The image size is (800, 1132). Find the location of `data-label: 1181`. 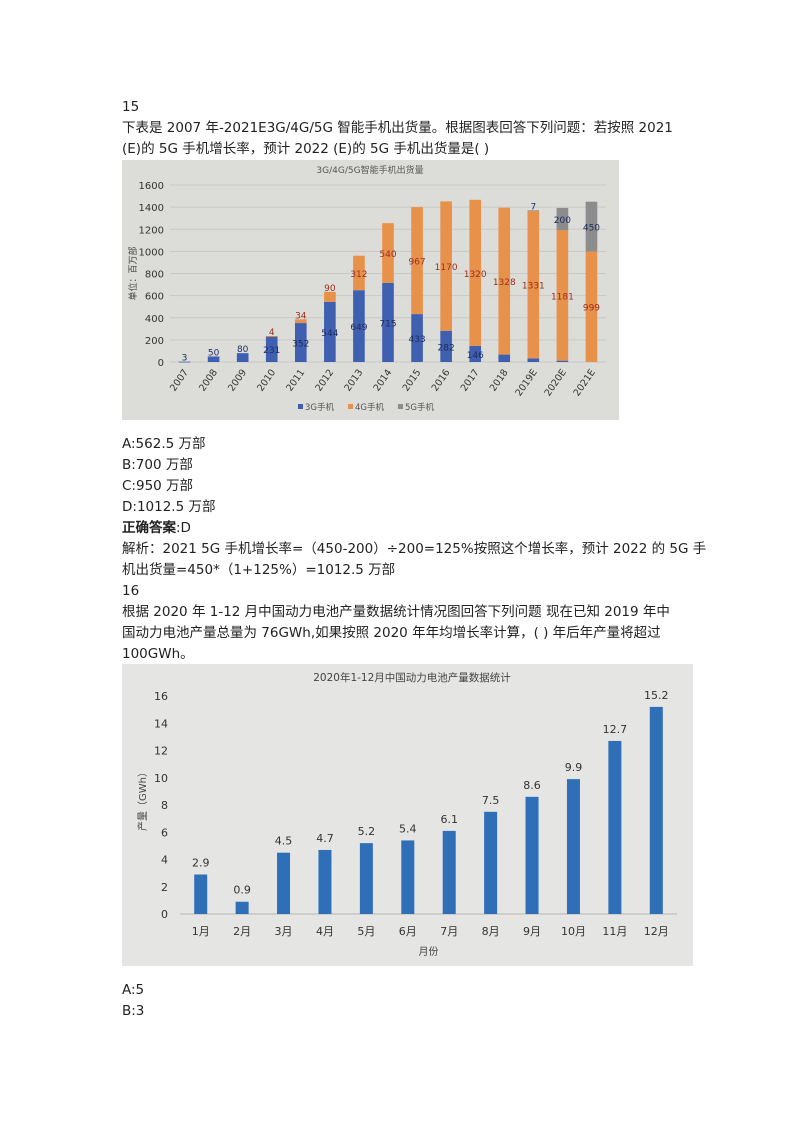

data-label: 1181 is located at coordinates (562, 297).